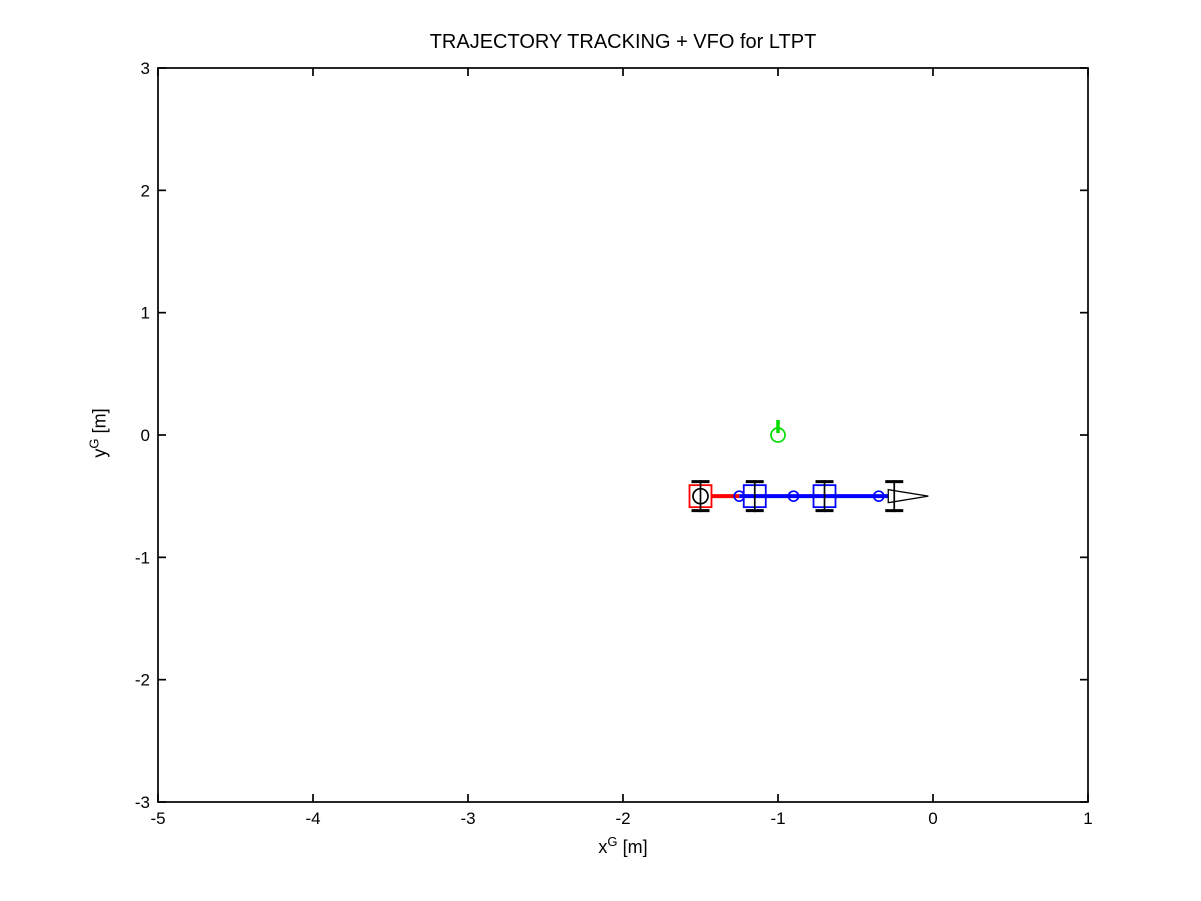 The height and width of the screenshot is (901, 1201). I want to click on y-axis-label-unit: [m], so click(99, 421).